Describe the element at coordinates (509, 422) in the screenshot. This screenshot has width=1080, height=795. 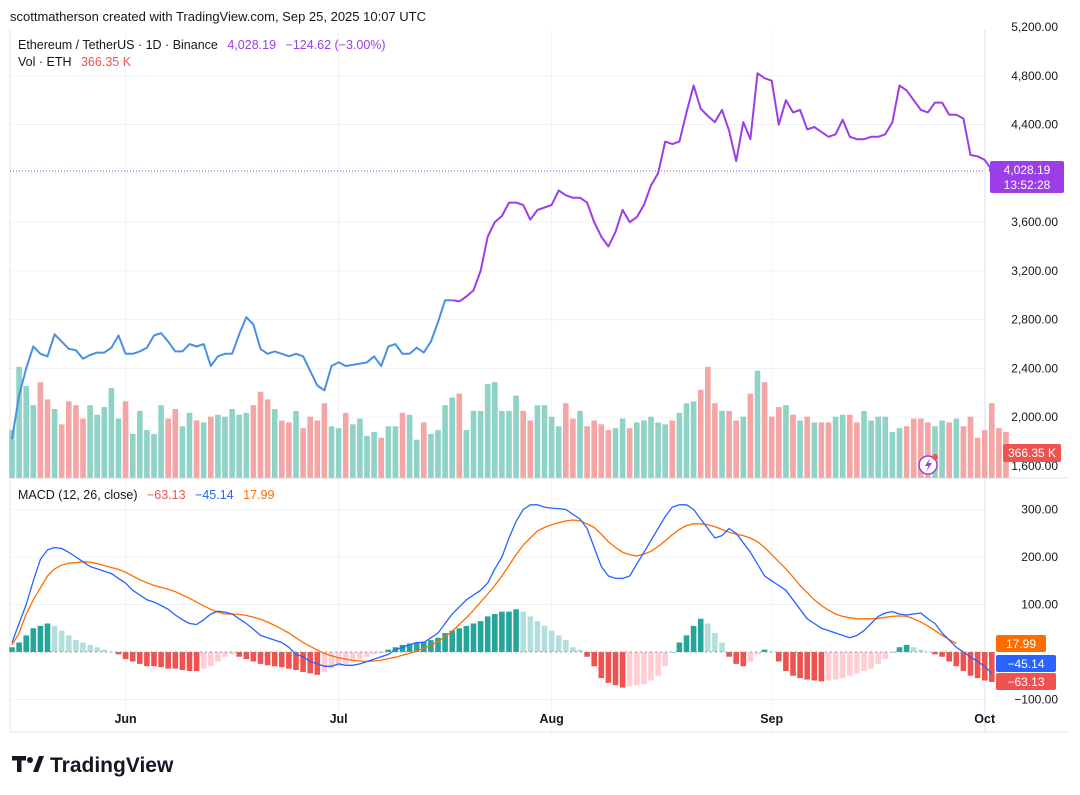
I see `volume-bars` at that location.